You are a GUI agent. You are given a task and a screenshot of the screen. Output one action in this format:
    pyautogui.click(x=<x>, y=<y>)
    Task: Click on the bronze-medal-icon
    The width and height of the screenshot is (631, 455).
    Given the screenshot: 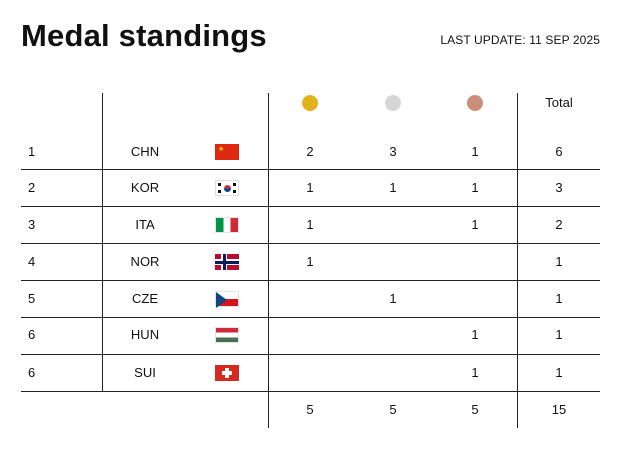 What is the action you would take?
    pyautogui.click(x=475, y=103)
    